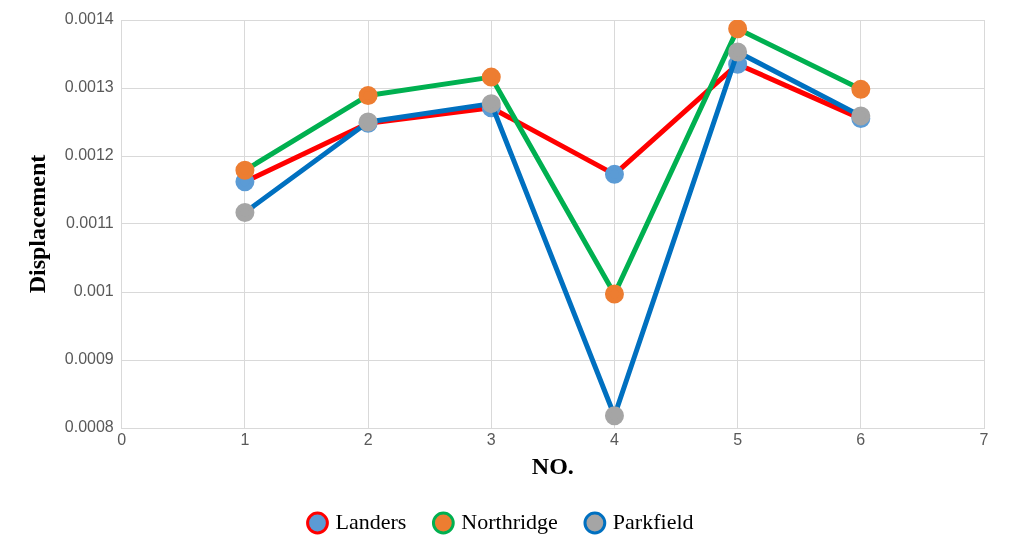  What do you see at coordinates (552, 465) in the screenshot?
I see `x-axis-title: NO.` at bounding box center [552, 465].